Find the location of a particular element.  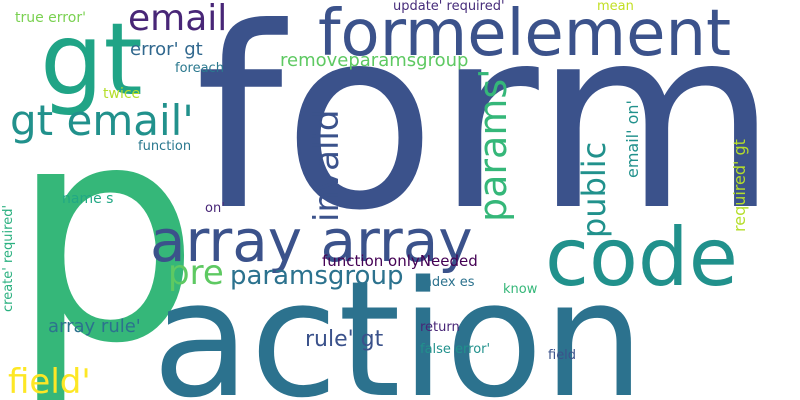

word-foreach: foreach is located at coordinates (199, 68).